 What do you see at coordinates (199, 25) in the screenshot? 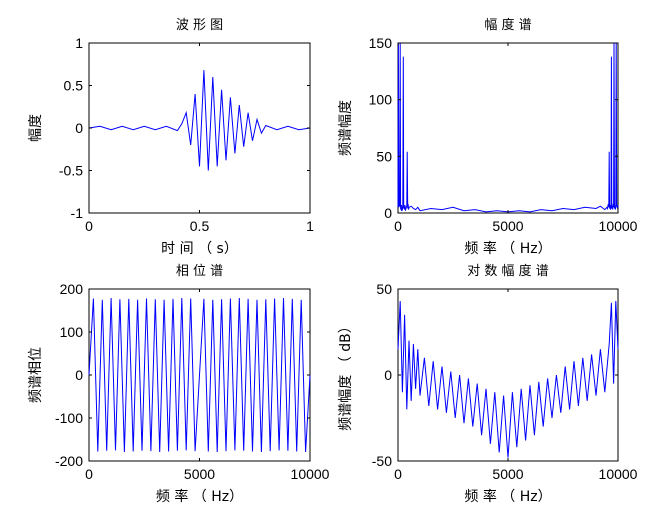
I see `chart-title: 波 形 图` at bounding box center [199, 25].